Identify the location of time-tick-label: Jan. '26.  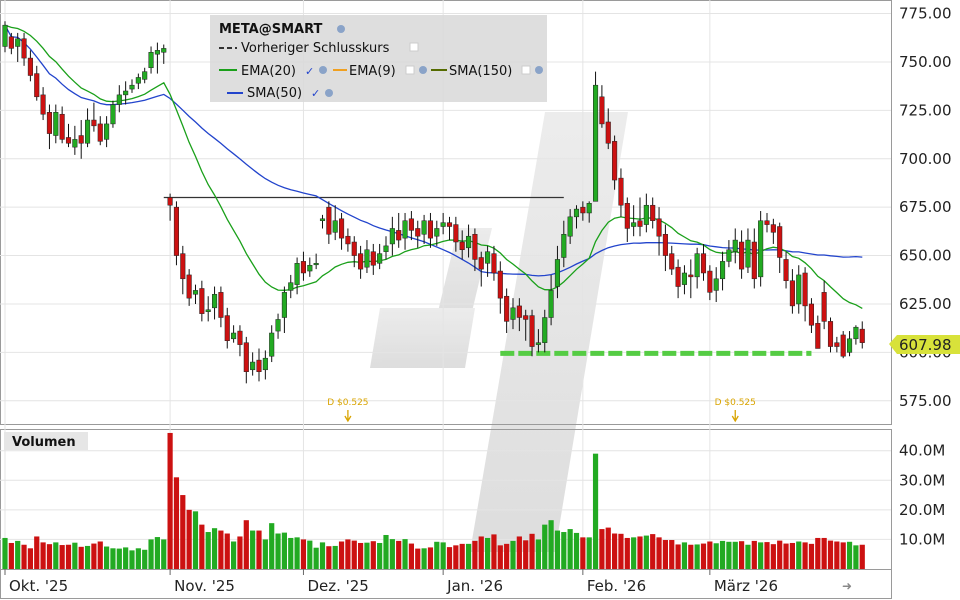
(474, 586).